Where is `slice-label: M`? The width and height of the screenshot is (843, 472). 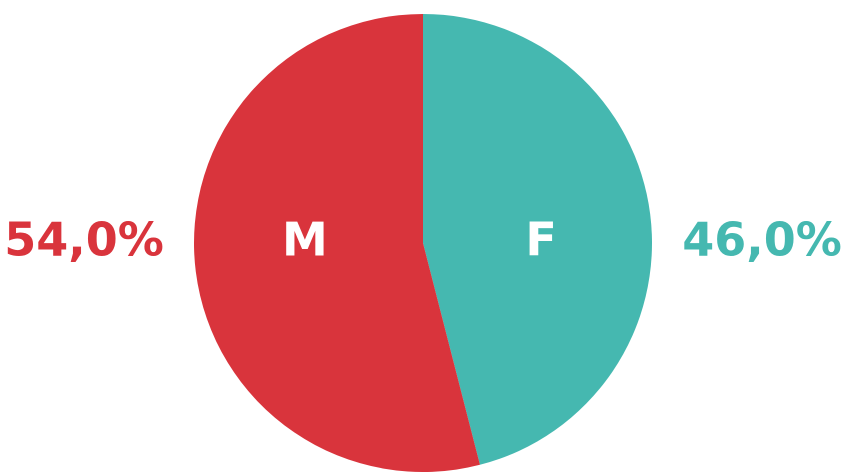 slice-label: M is located at coordinates (305, 240).